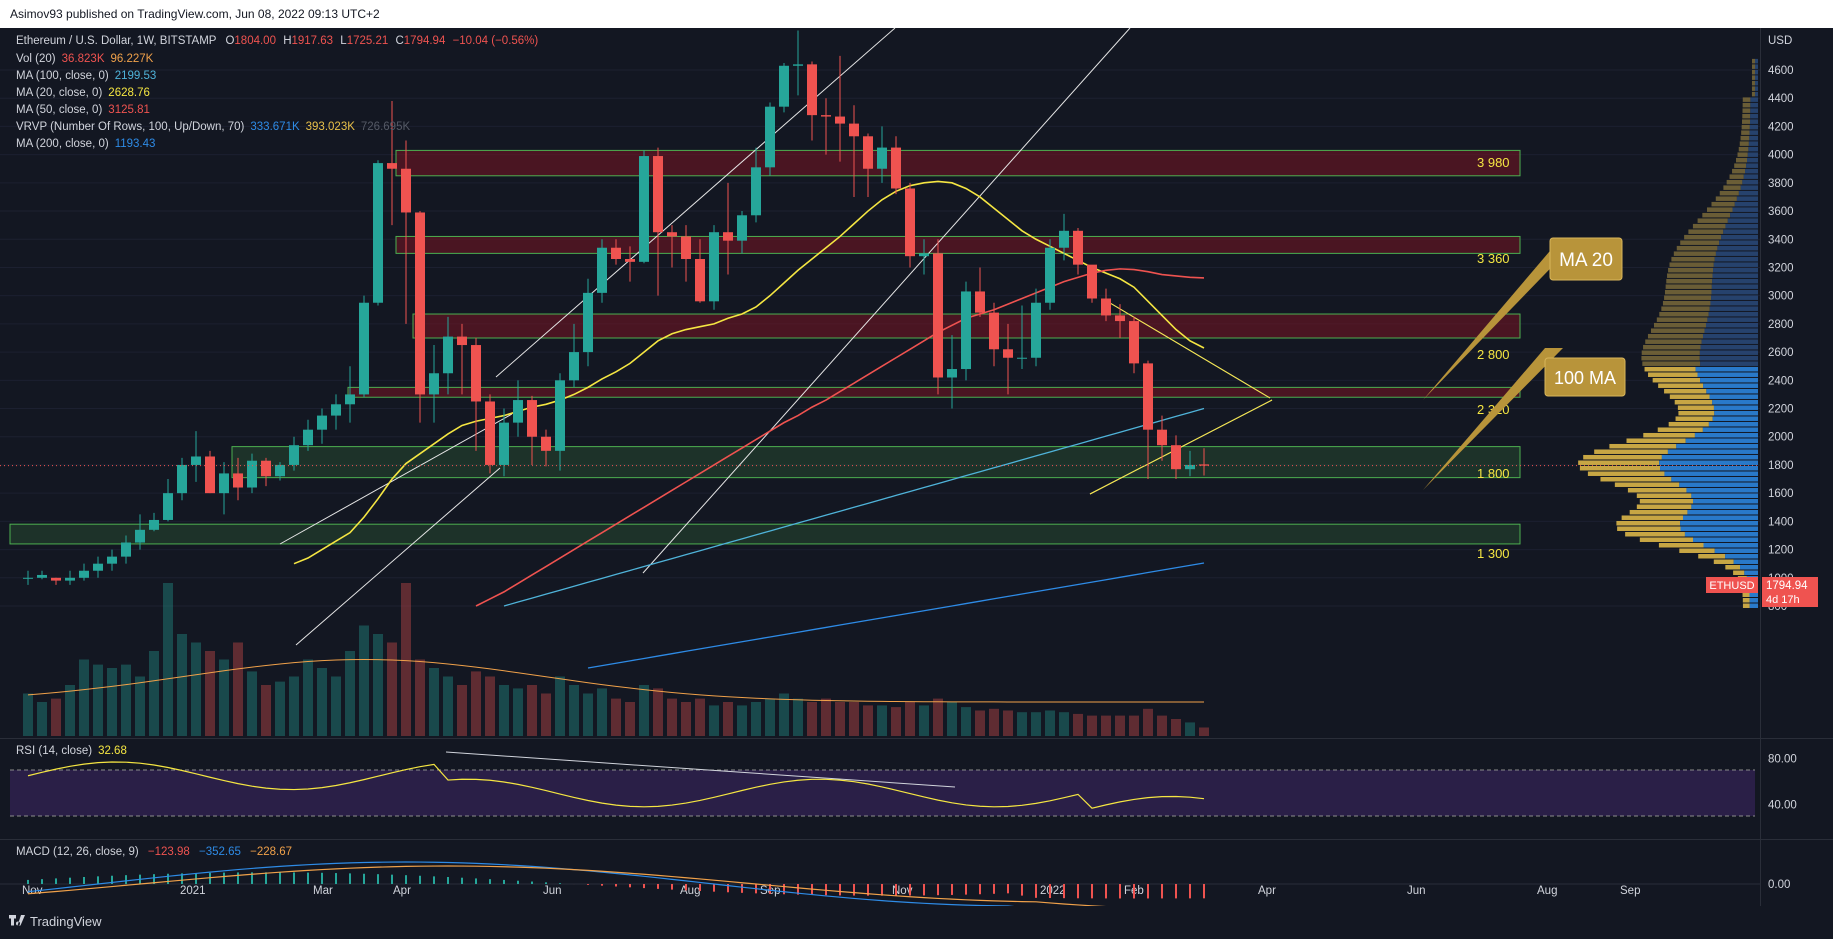  Describe the element at coordinates (169, 852) in the screenshot. I see `macd-value-hist: −123.98` at that location.